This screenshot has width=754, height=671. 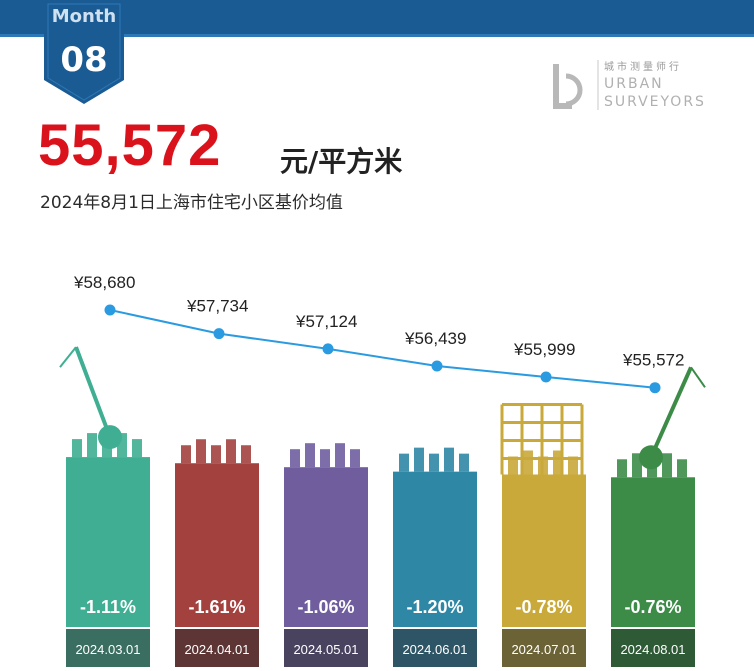 I want to click on date-label: 2024.05.01, so click(x=325, y=649).